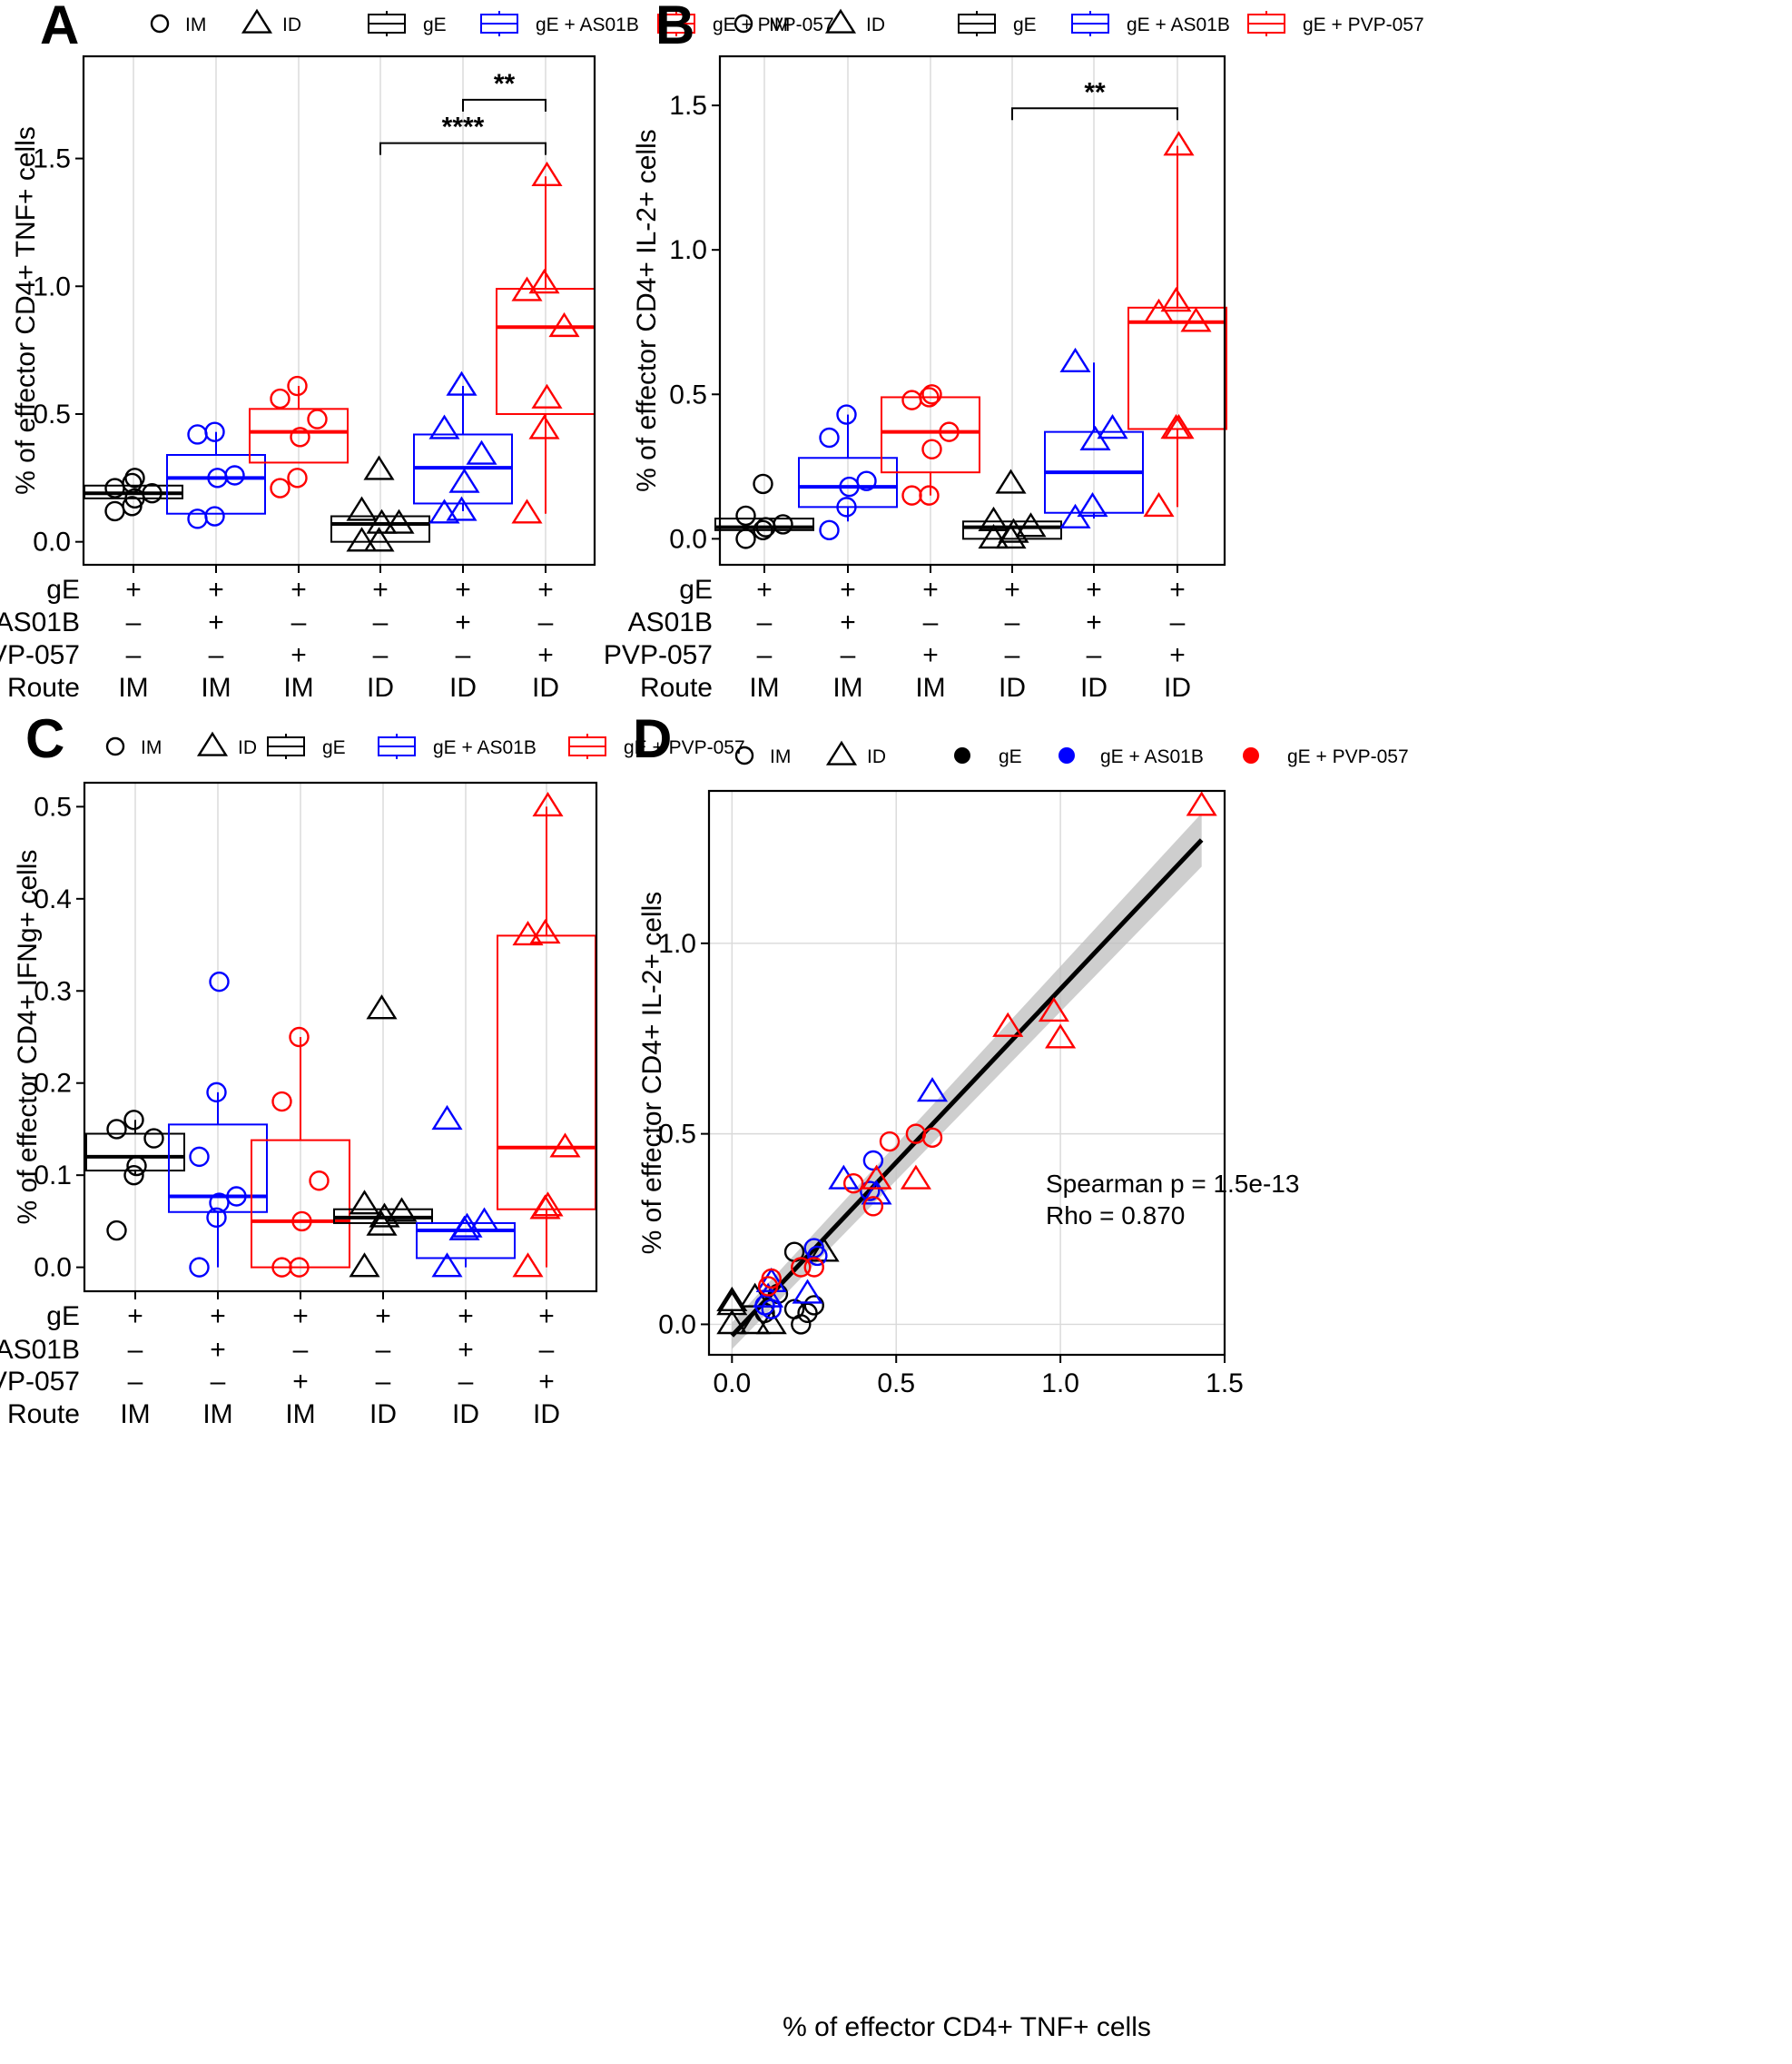 Image resolution: width=1792 pixels, height=2064 pixels. What do you see at coordinates (1060, 1383) in the screenshot?
I see `x-tick-label: 1.0` at bounding box center [1060, 1383].